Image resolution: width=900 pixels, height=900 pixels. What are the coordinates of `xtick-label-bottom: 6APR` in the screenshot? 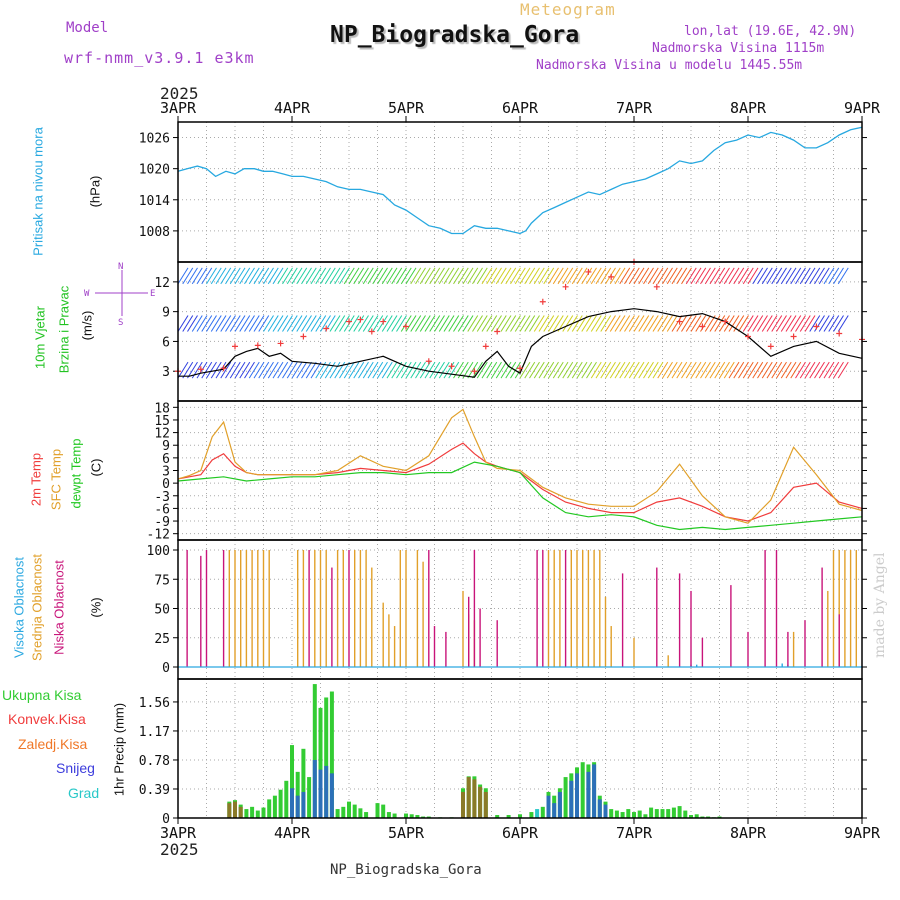 It's located at (520, 833).